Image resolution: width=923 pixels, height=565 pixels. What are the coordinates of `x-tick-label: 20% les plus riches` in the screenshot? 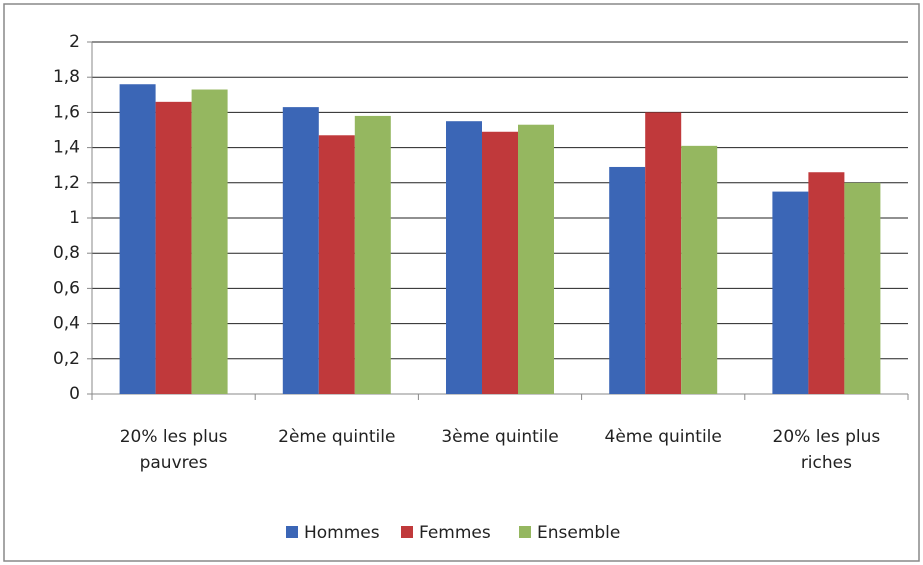 It's located at (826, 450).